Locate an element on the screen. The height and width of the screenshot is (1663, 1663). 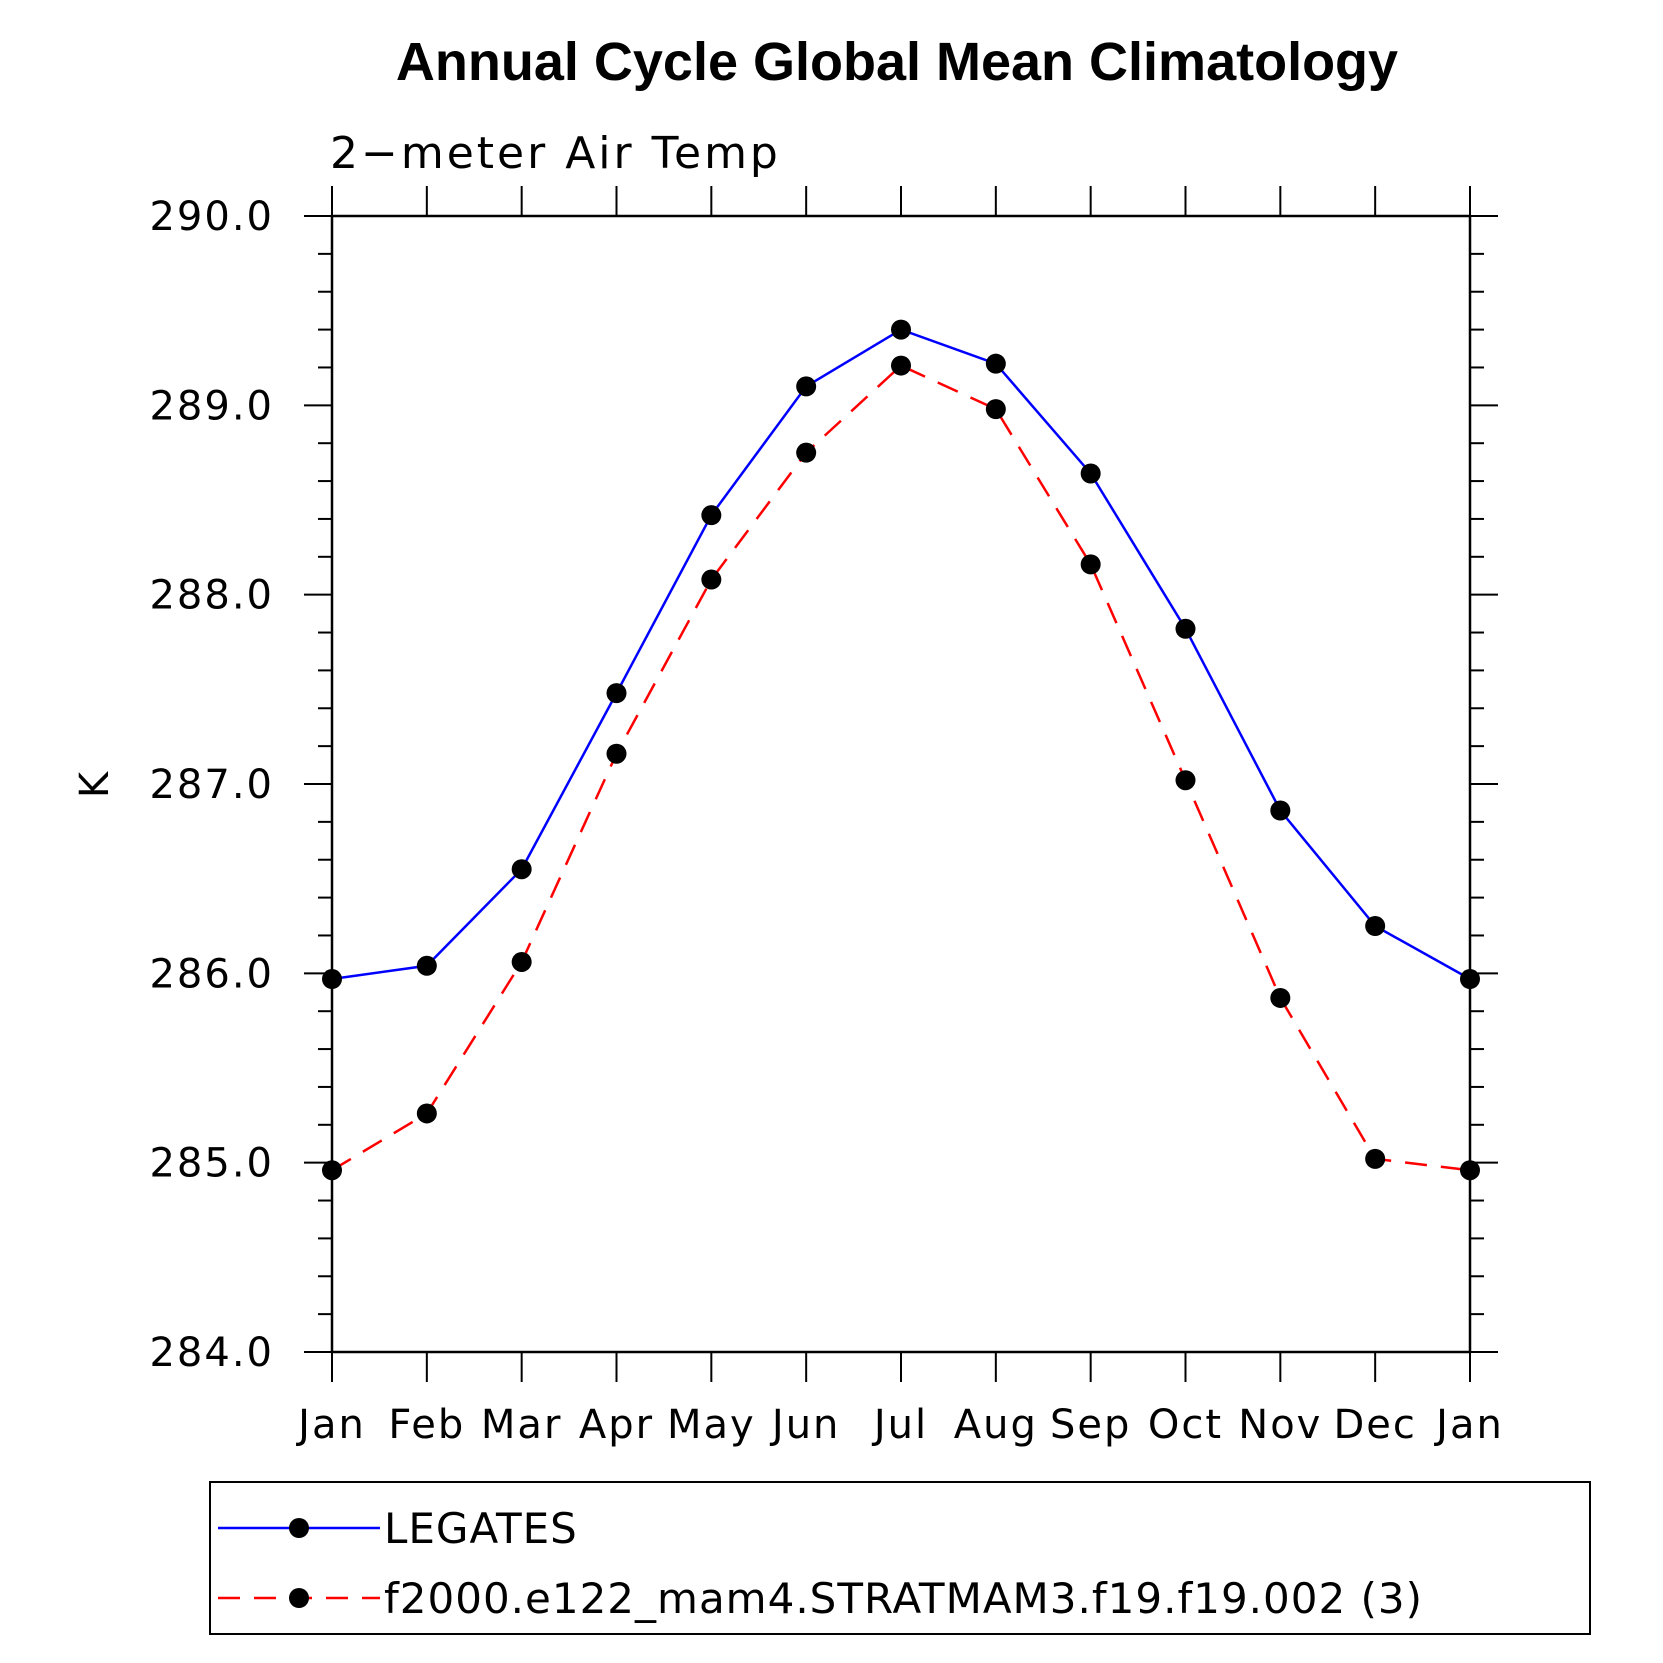
x-tick-label: Oct is located at coordinates (1185, 1425).